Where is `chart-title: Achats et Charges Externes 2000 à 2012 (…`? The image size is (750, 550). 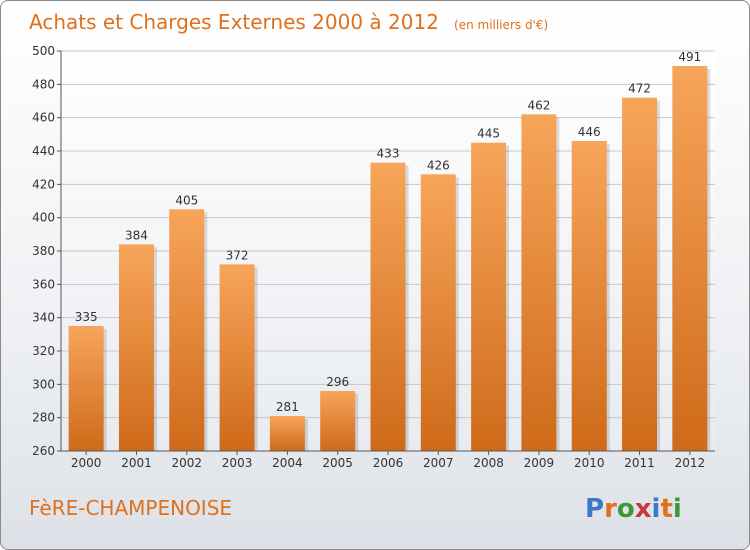
chart-title: Achats et Charges Externes 2000 à 2012 (… is located at coordinates (288, 22).